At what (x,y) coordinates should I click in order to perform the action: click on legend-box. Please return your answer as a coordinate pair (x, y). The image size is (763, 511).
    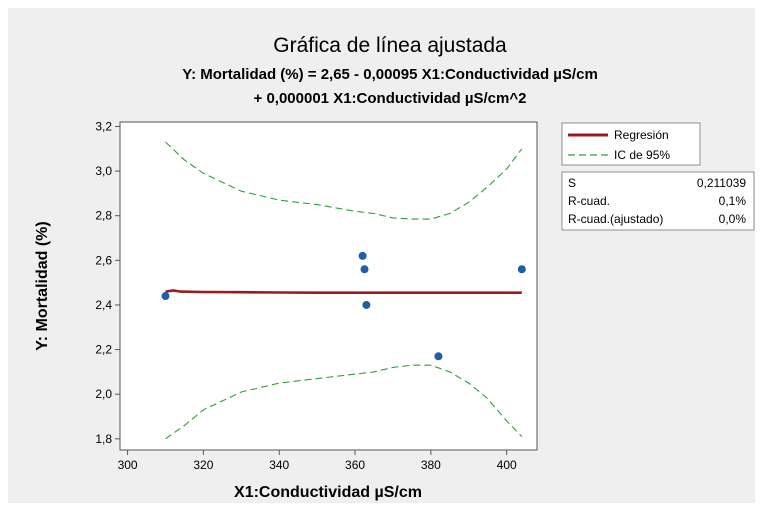
    Looking at the image, I should click on (631, 144).